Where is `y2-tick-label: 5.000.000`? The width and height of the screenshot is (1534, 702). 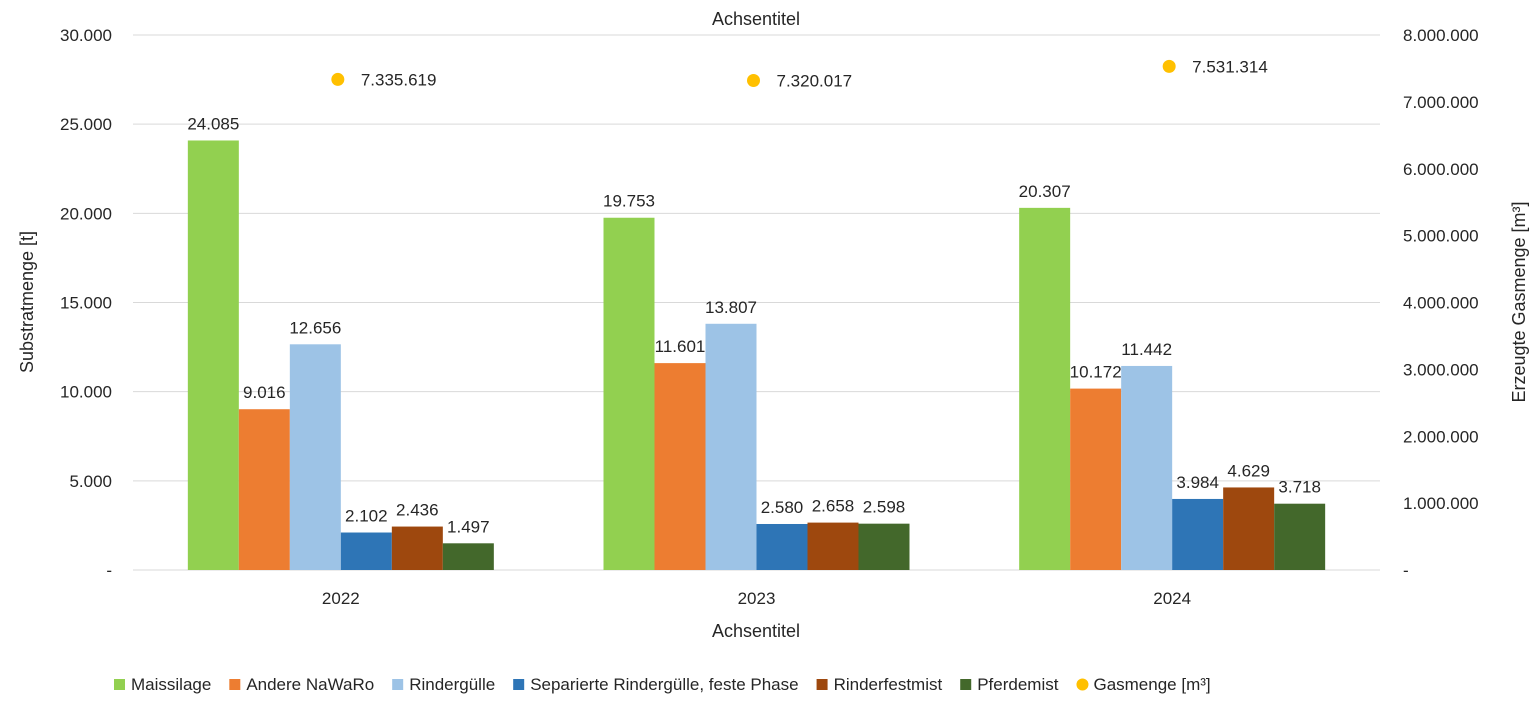
y2-tick-label: 5.000.000 is located at coordinates (1441, 236).